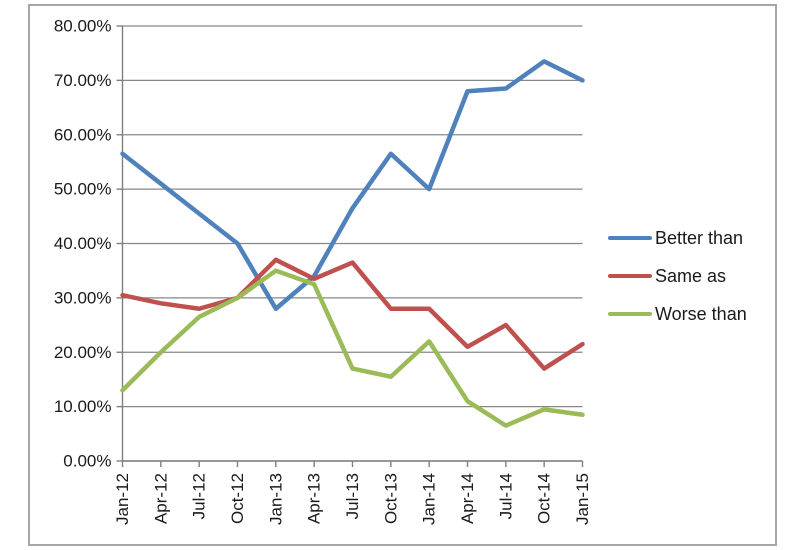  What do you see at coordinates (199, 496) in the screenshot?
I see `x-axis-label: Jul-12` at bounding box center [199, 496].